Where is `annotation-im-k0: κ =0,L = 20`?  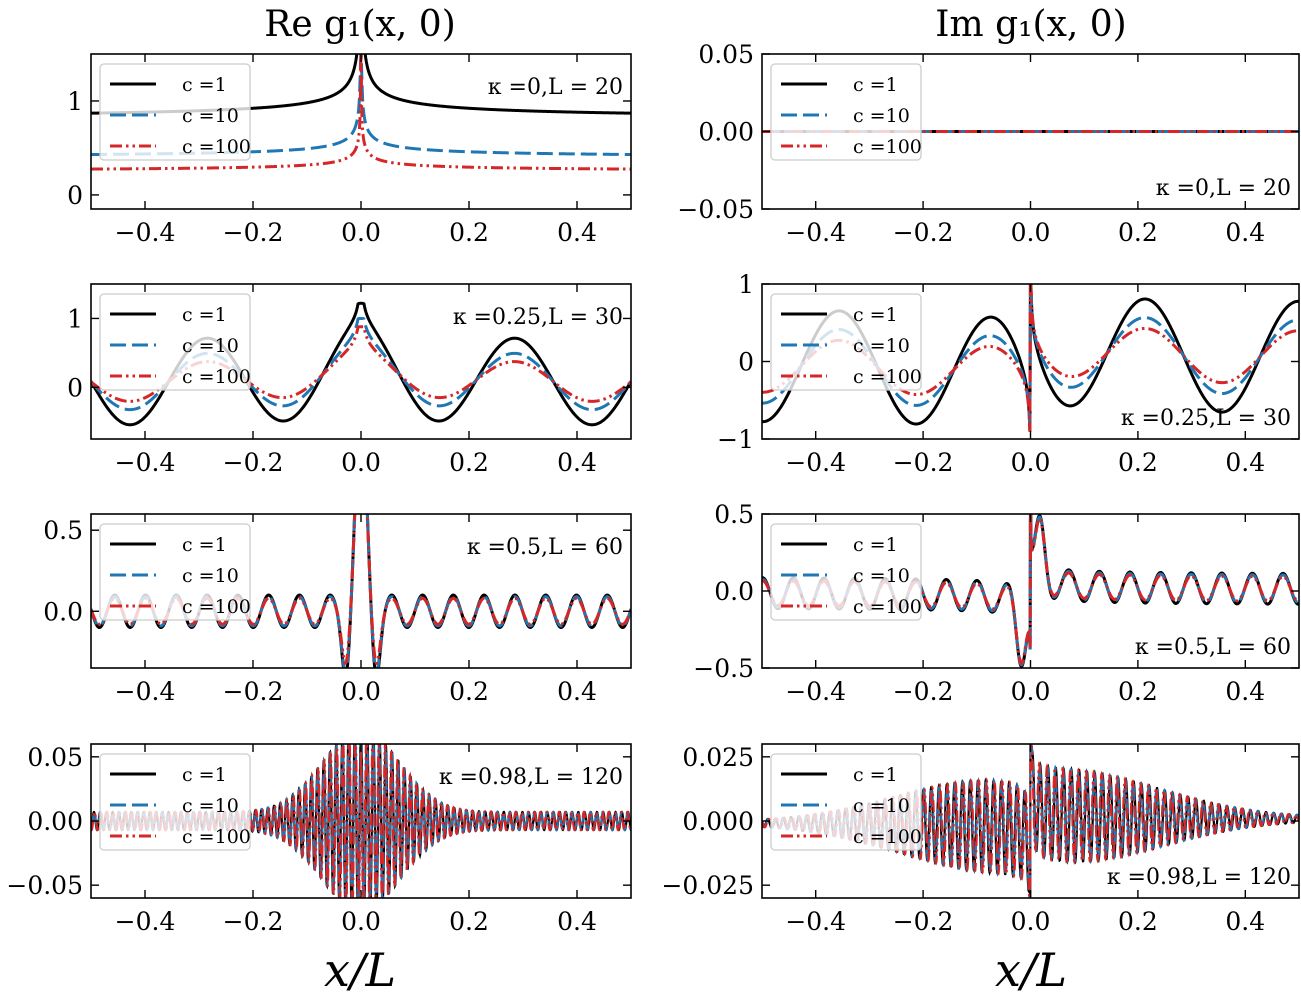
annotation-im-k0: κ =0,L = 20 is located at coordinates (1223, 188).